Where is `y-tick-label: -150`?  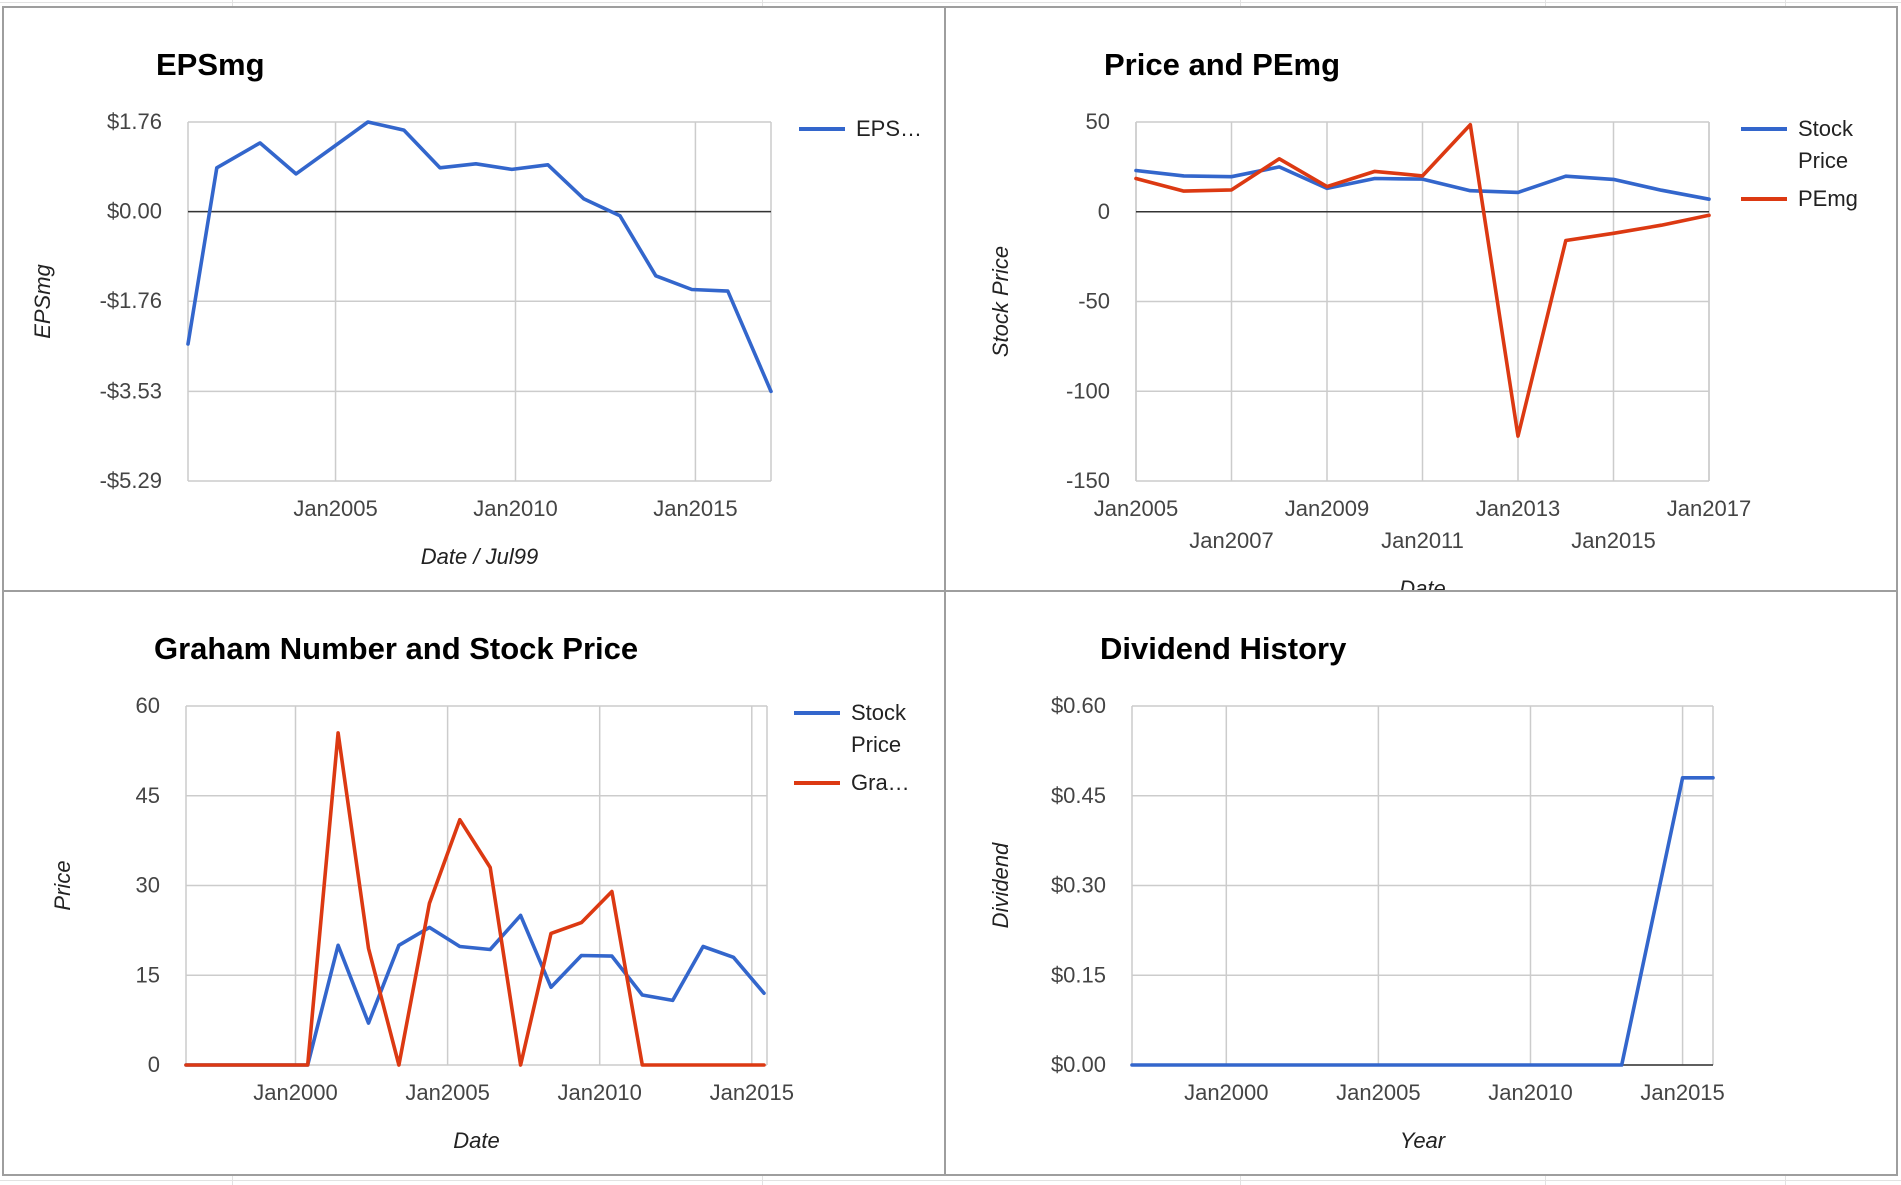 y-tick-label: -150 is located at coordinates (1088, 480).